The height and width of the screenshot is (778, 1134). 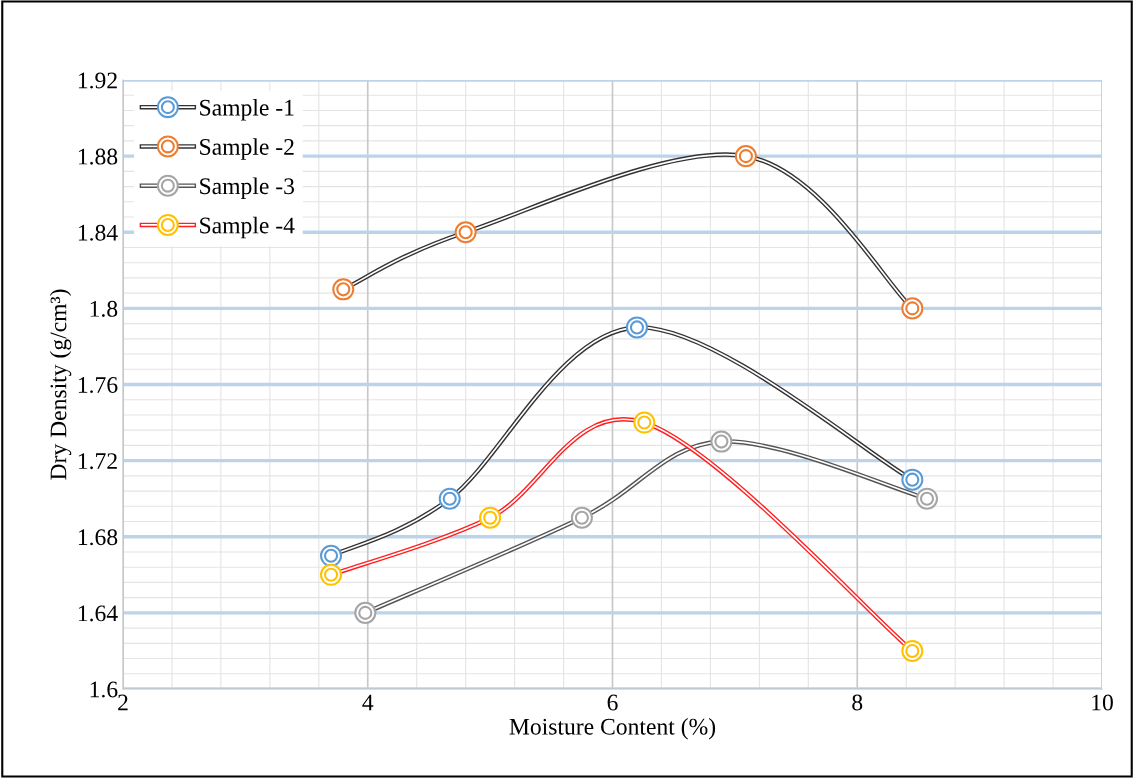 I want to click on x-tick-label: 2, so click(x=123, y=702).